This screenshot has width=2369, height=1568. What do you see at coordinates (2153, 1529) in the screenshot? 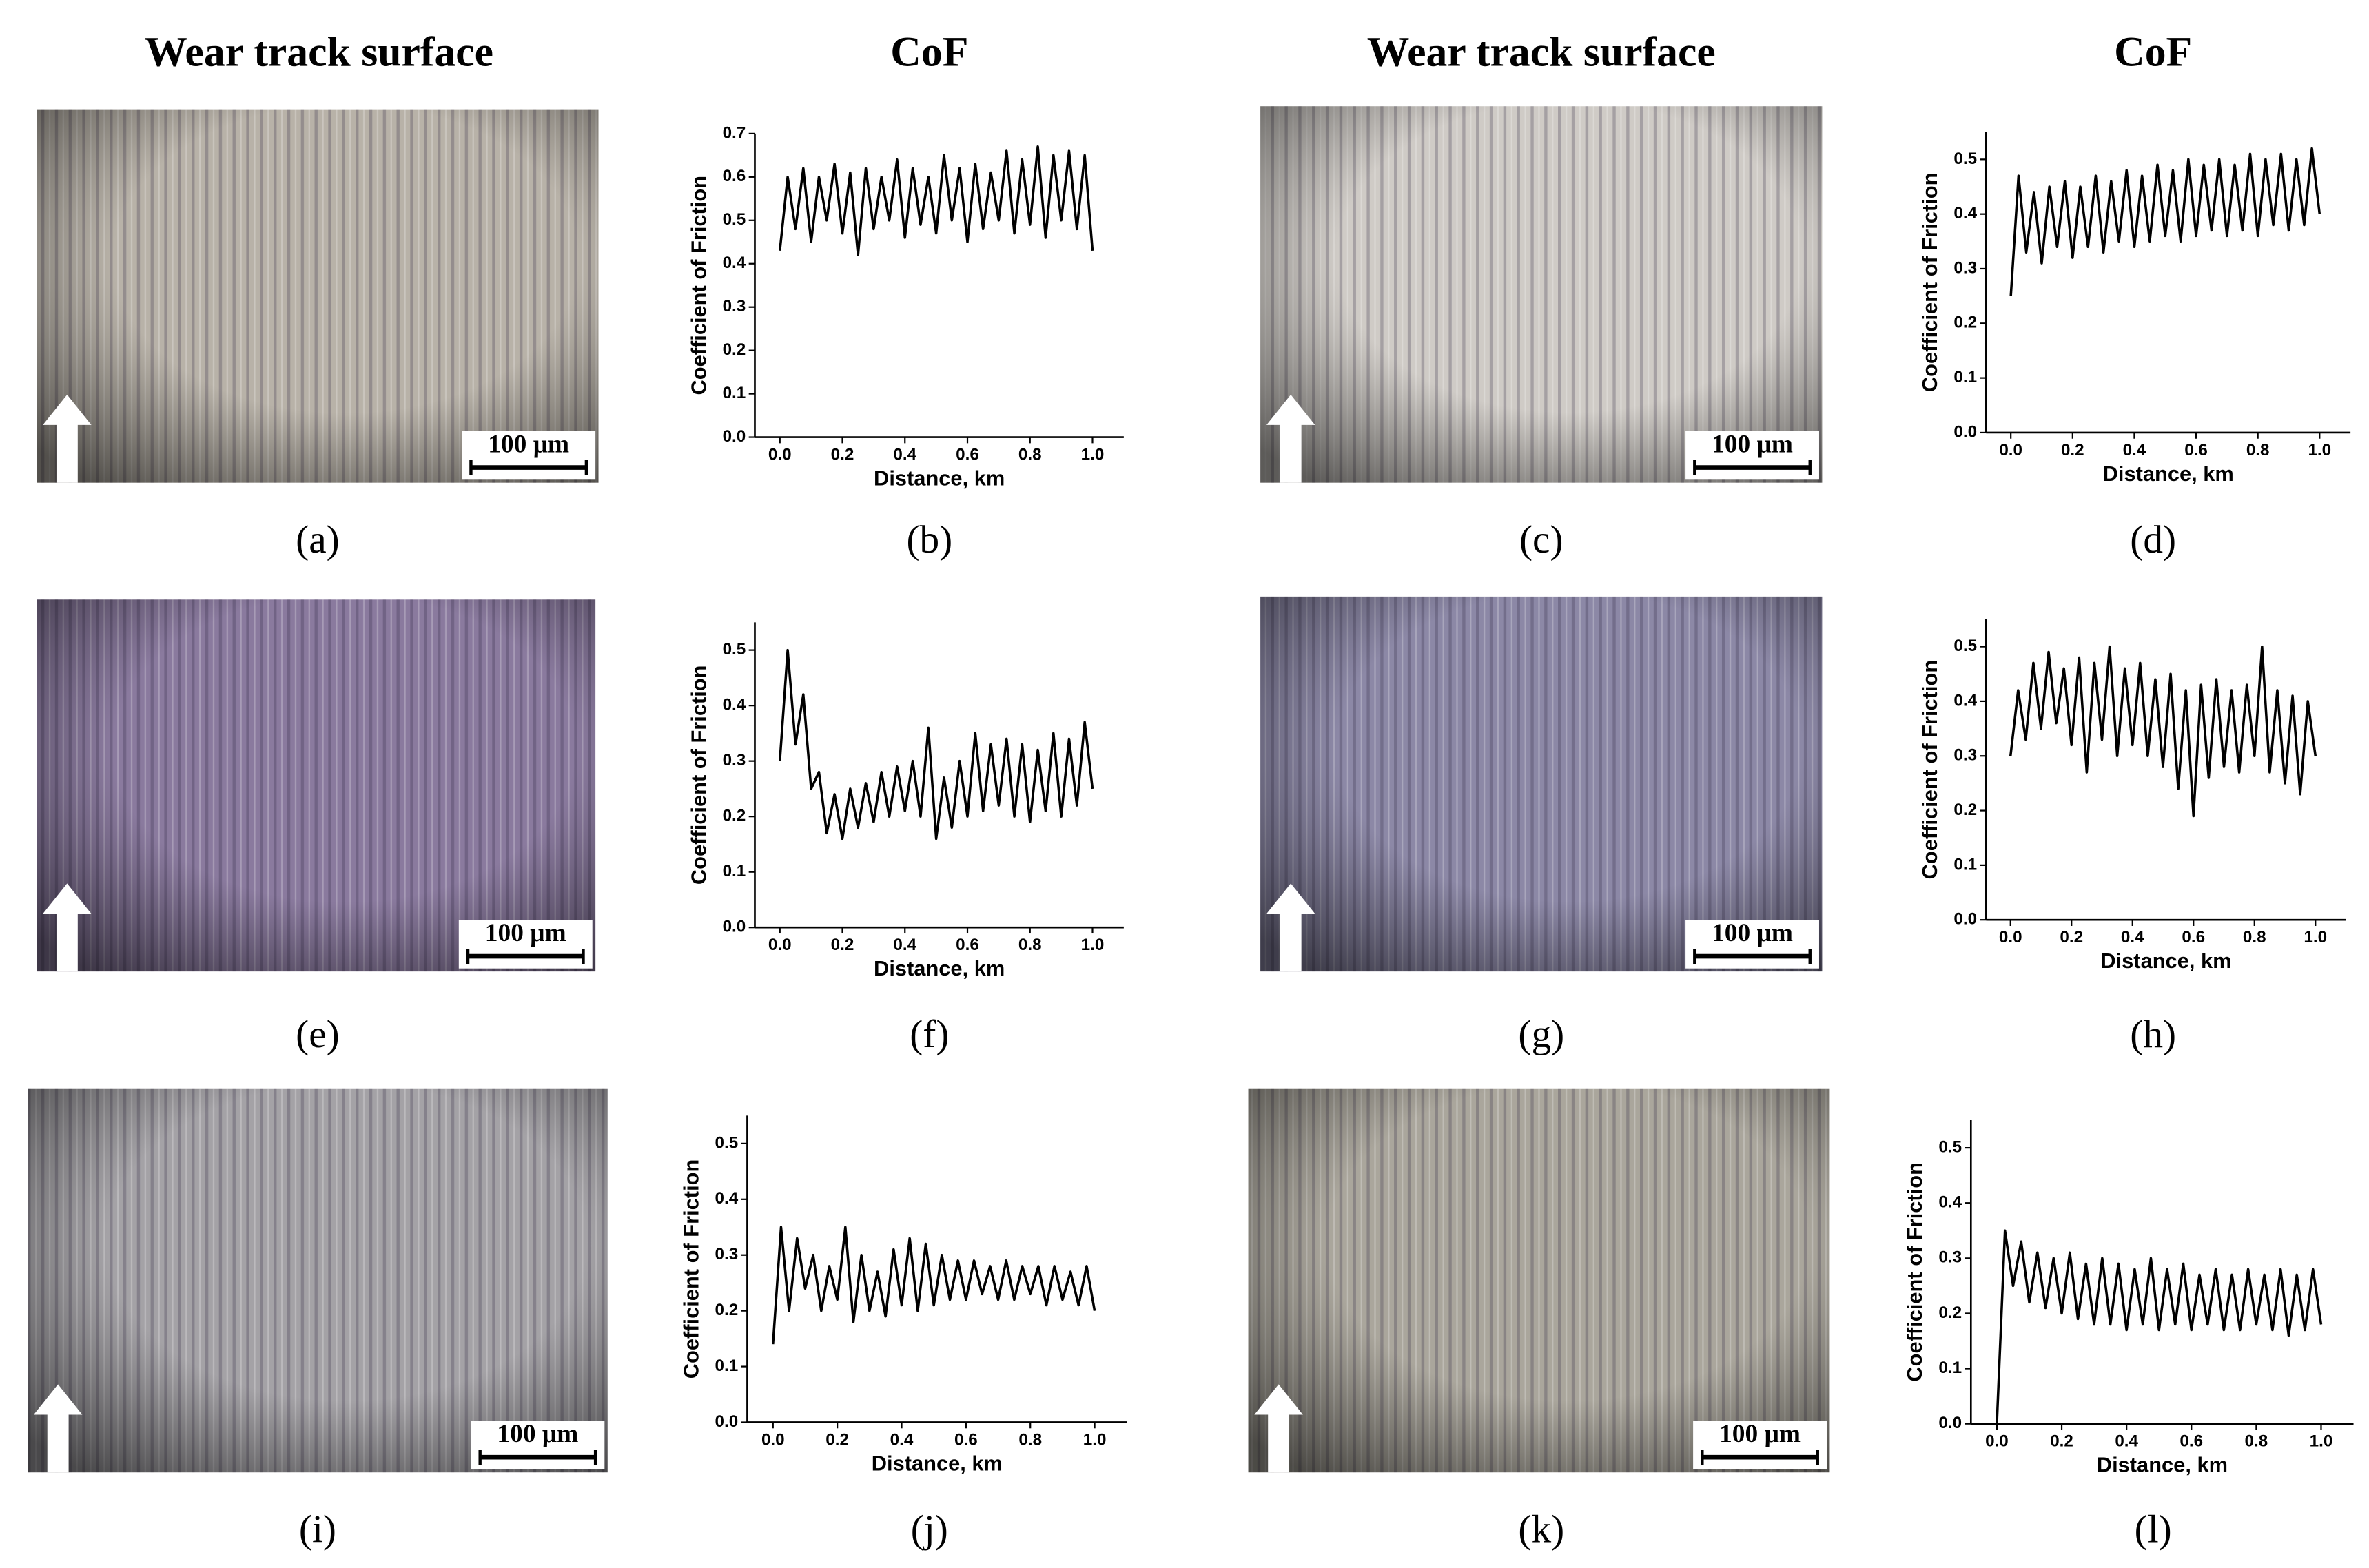
I see `panel-label: (l)` at bounding box center [2153, 1529].